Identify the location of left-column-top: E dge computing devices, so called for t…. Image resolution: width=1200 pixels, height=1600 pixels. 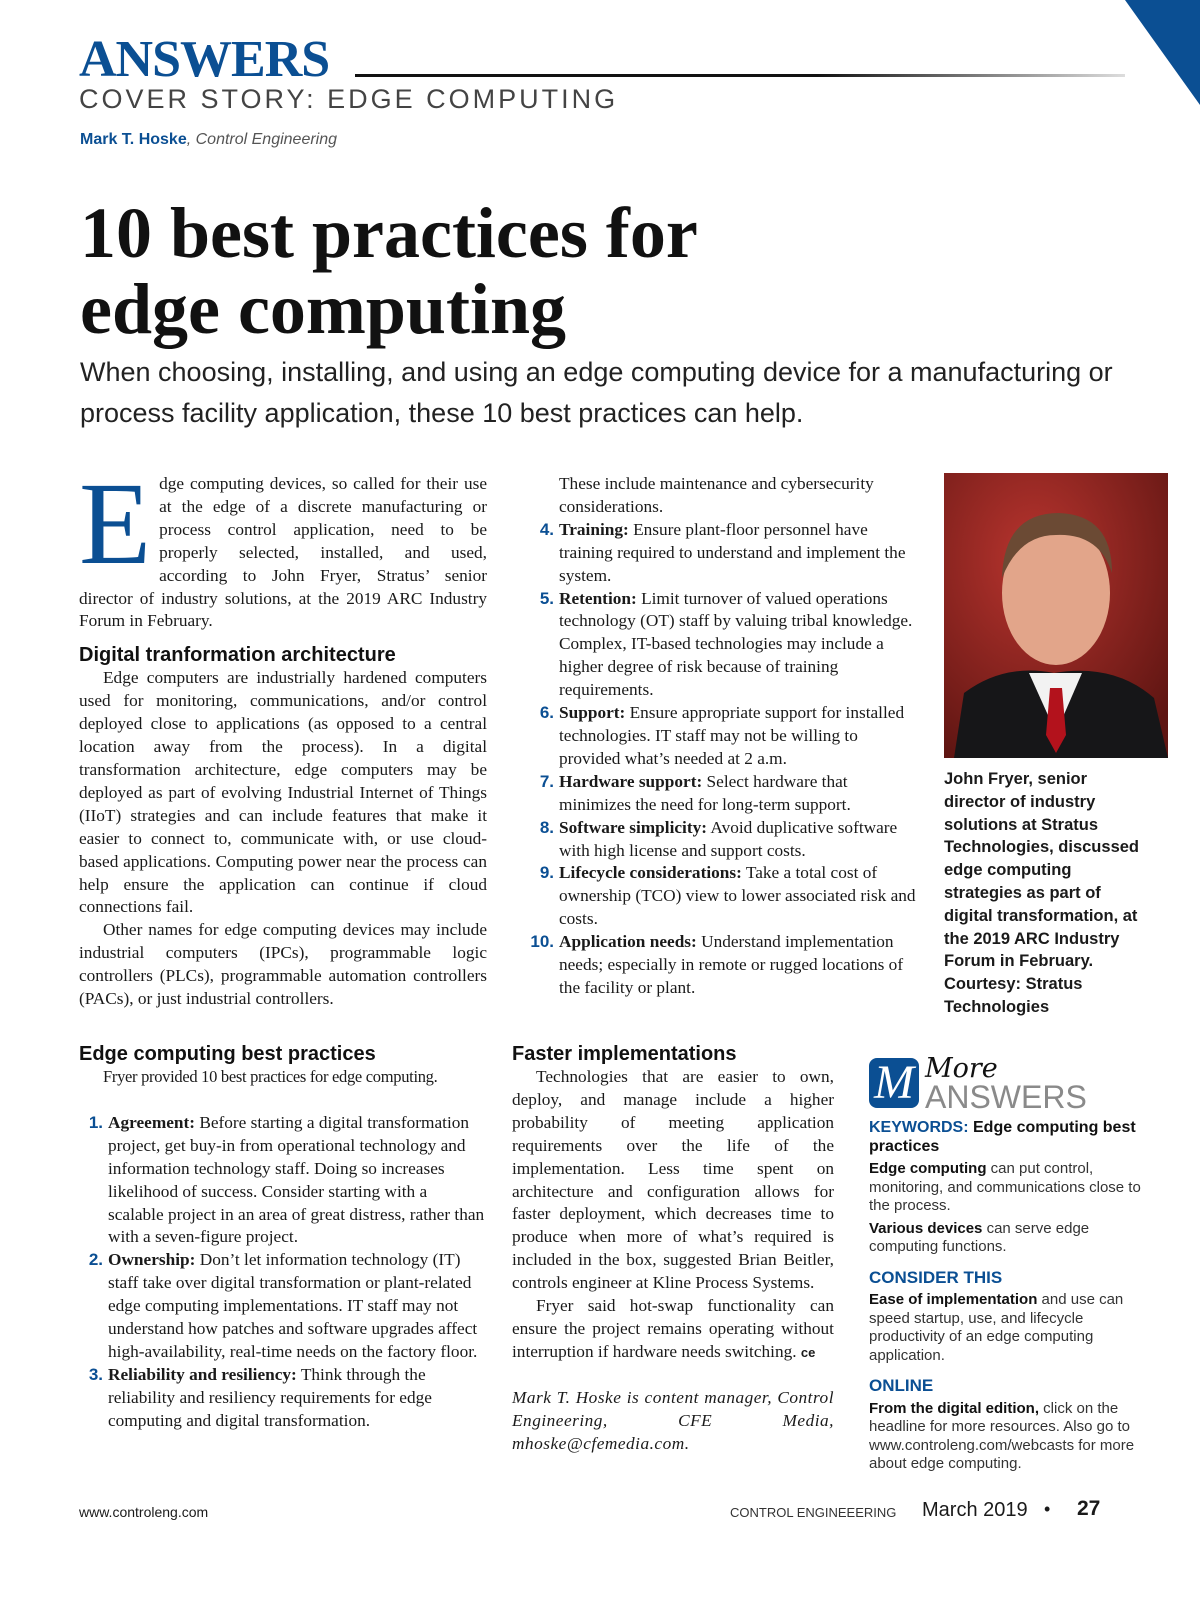
(283, 734).